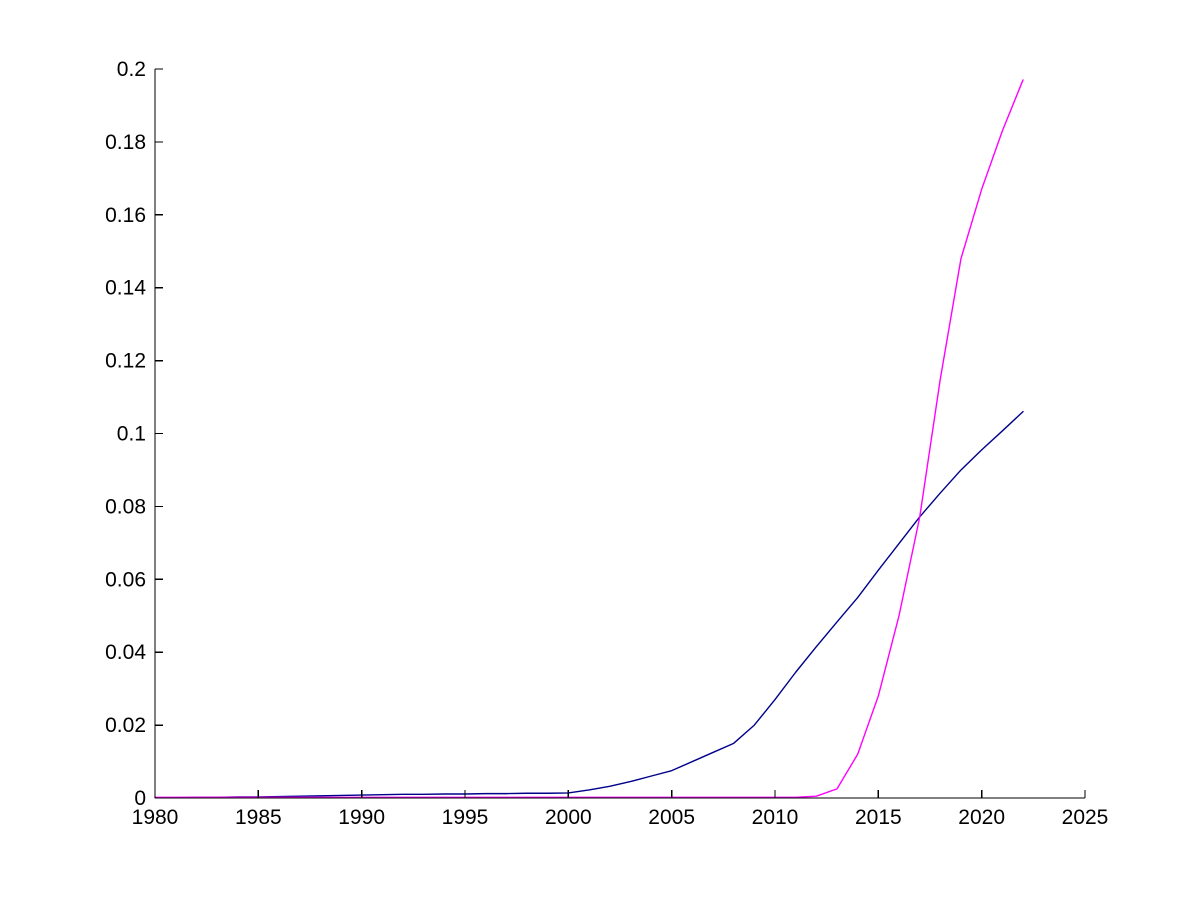 The image size is (1200, 900). I want to click on y-tick-label: 0.02, so click(125, 725).